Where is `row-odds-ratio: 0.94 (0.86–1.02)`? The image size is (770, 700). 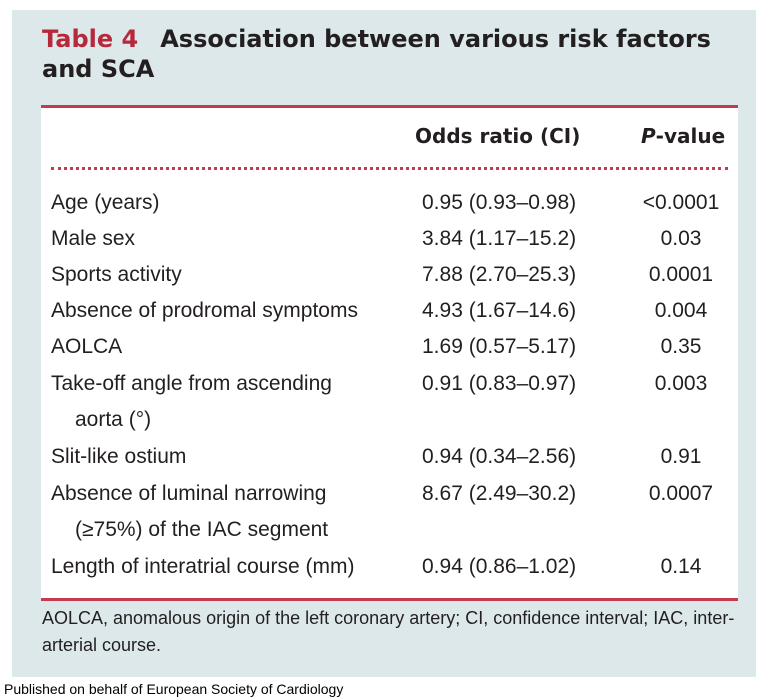 row-odds-ratio: 0.94 (0.86–1.02) is located at coordinates (499, 566).